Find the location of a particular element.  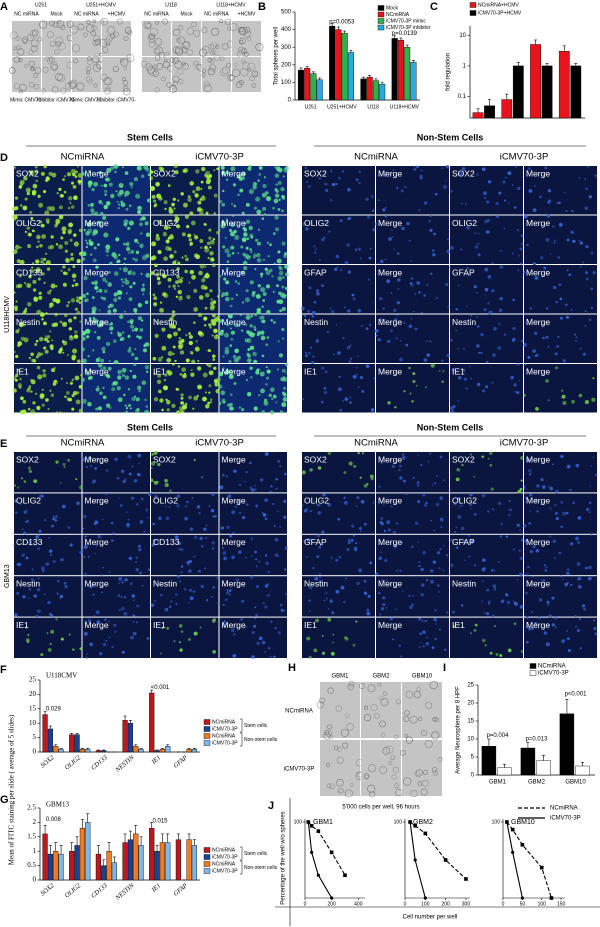

channel-label: OLIG2 is located at coordinates (165, 501).